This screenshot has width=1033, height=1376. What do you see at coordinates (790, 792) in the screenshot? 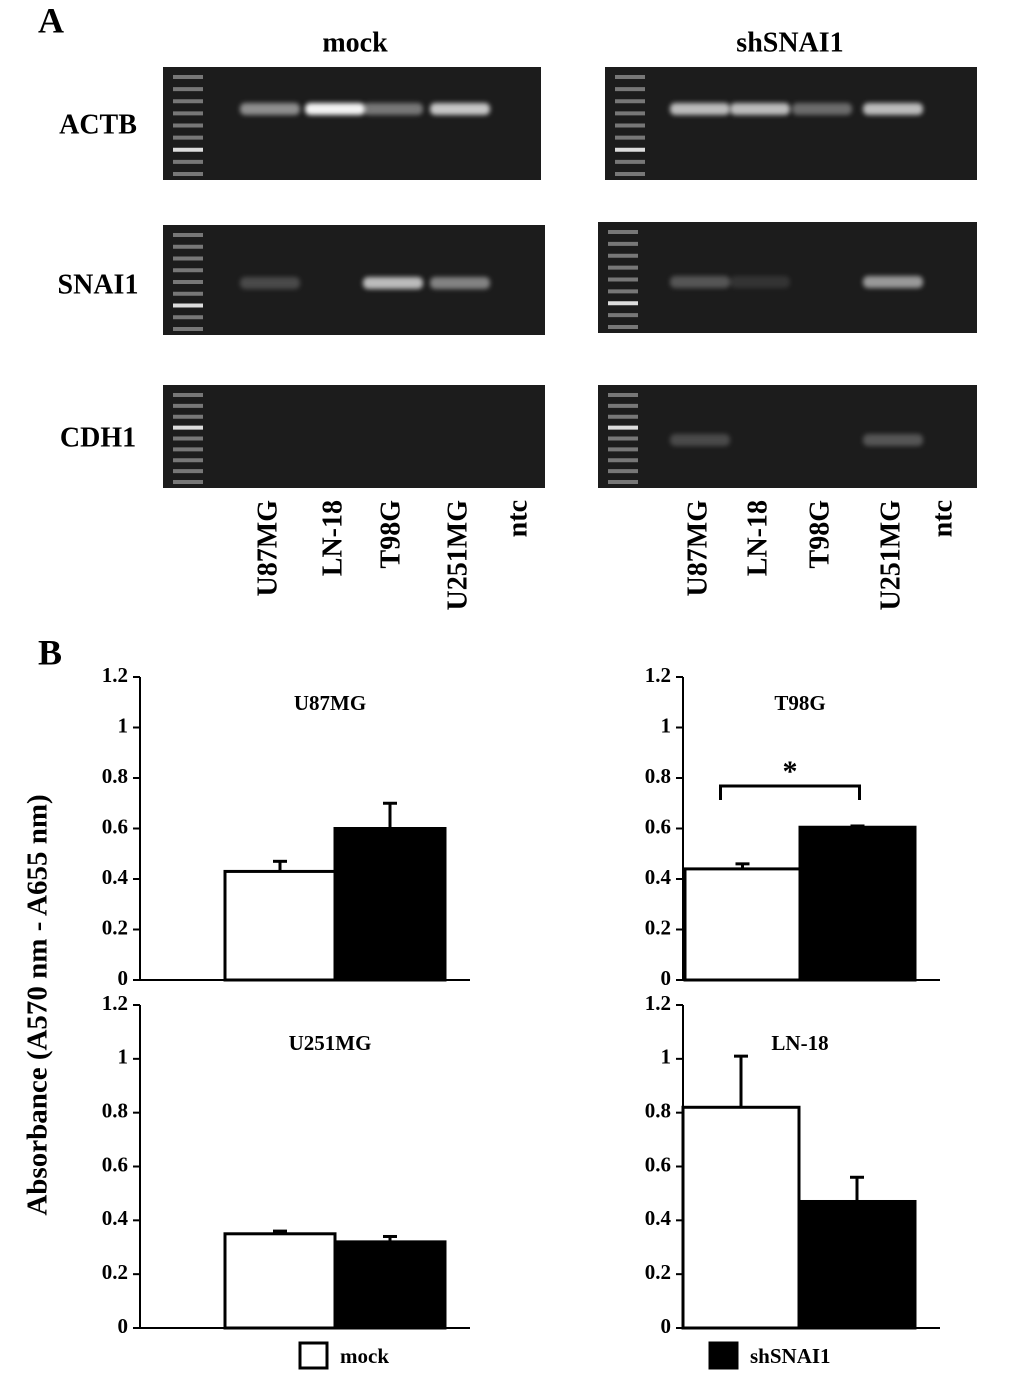
I see `significance-bracket` at bounding box center [790, 792].